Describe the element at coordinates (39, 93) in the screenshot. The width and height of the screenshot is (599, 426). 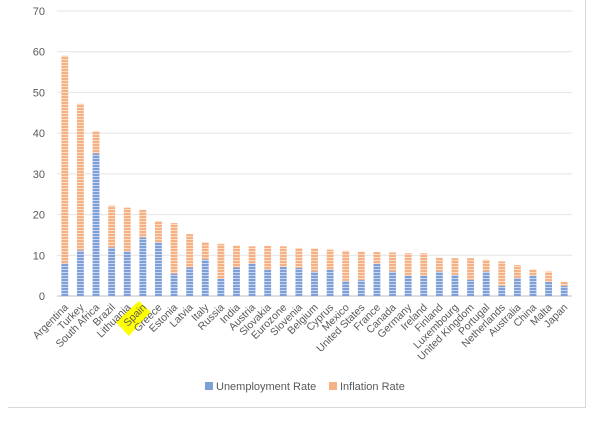
I see `y-tick-label: 50` at that location.